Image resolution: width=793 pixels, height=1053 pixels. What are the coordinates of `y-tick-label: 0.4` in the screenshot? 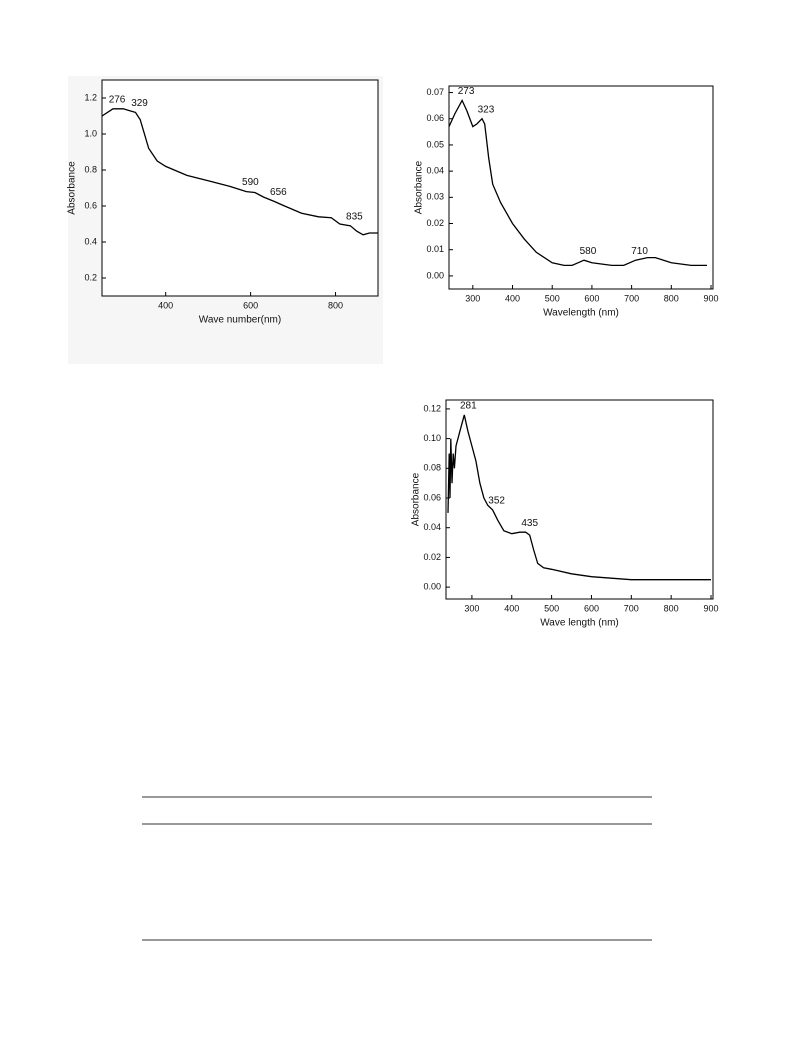 It's located at (90, 241).